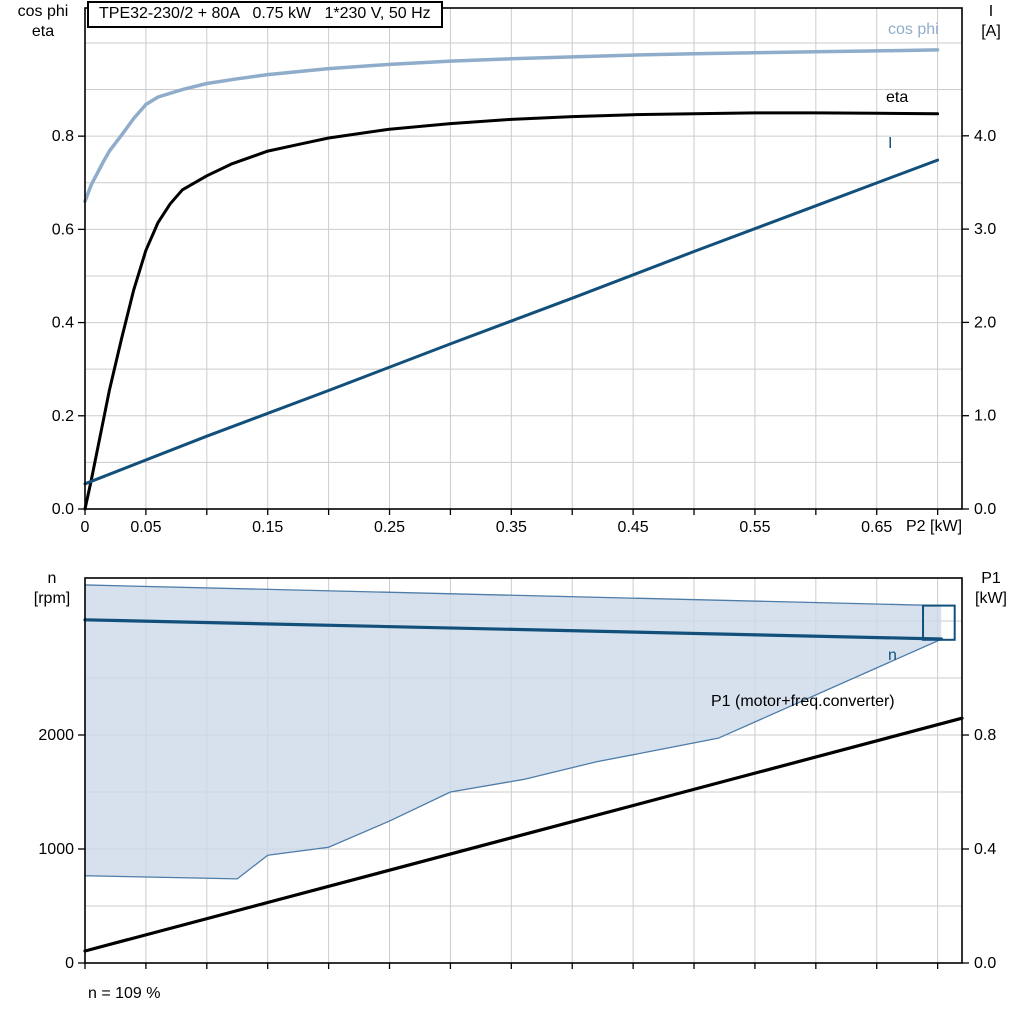 The image size is (1024, 1024). What do you see at coordinates (991, 31) in the screenshot?
I see `right-axis-unit-ampere: [A]` at bounding box center [991, 31].